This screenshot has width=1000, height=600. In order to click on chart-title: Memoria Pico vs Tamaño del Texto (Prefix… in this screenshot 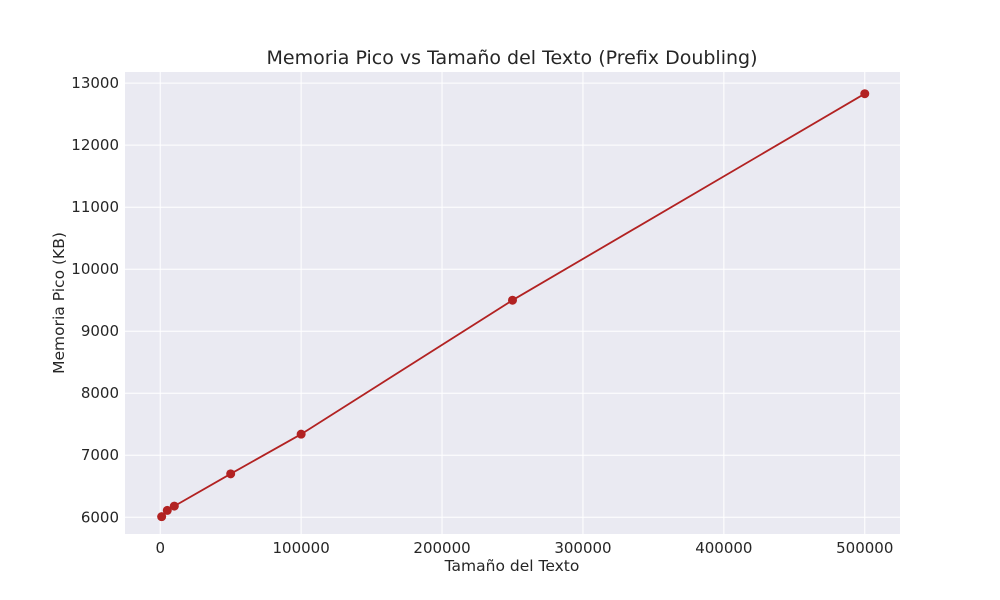, I will do `click(511, 58)`.